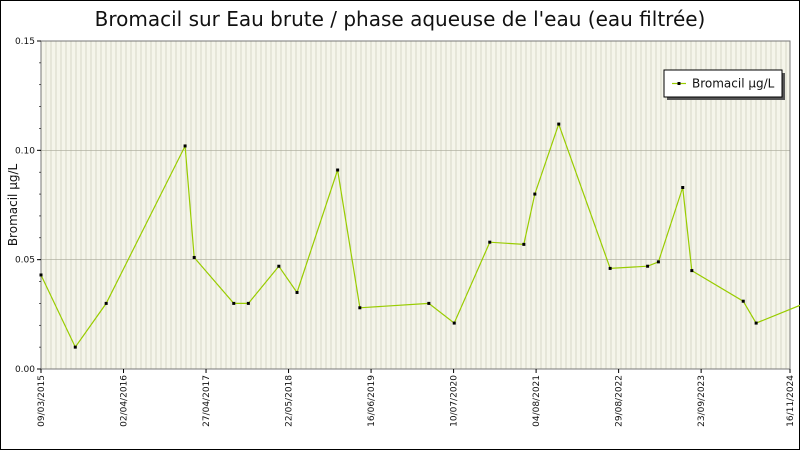 This screenshot has height=450, width=800. Describe the element at coordinates (455, 401) in the screenshot. I see `x-tick-label: 10/07/2020` at that location.